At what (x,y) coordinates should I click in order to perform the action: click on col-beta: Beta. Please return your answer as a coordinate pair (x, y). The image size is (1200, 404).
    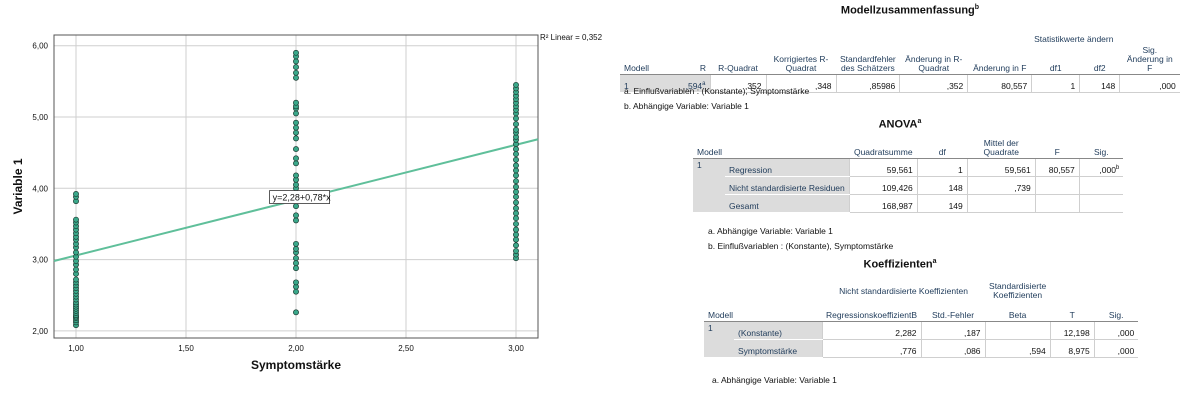
    Looking at the image, I should click on (1018, 313).